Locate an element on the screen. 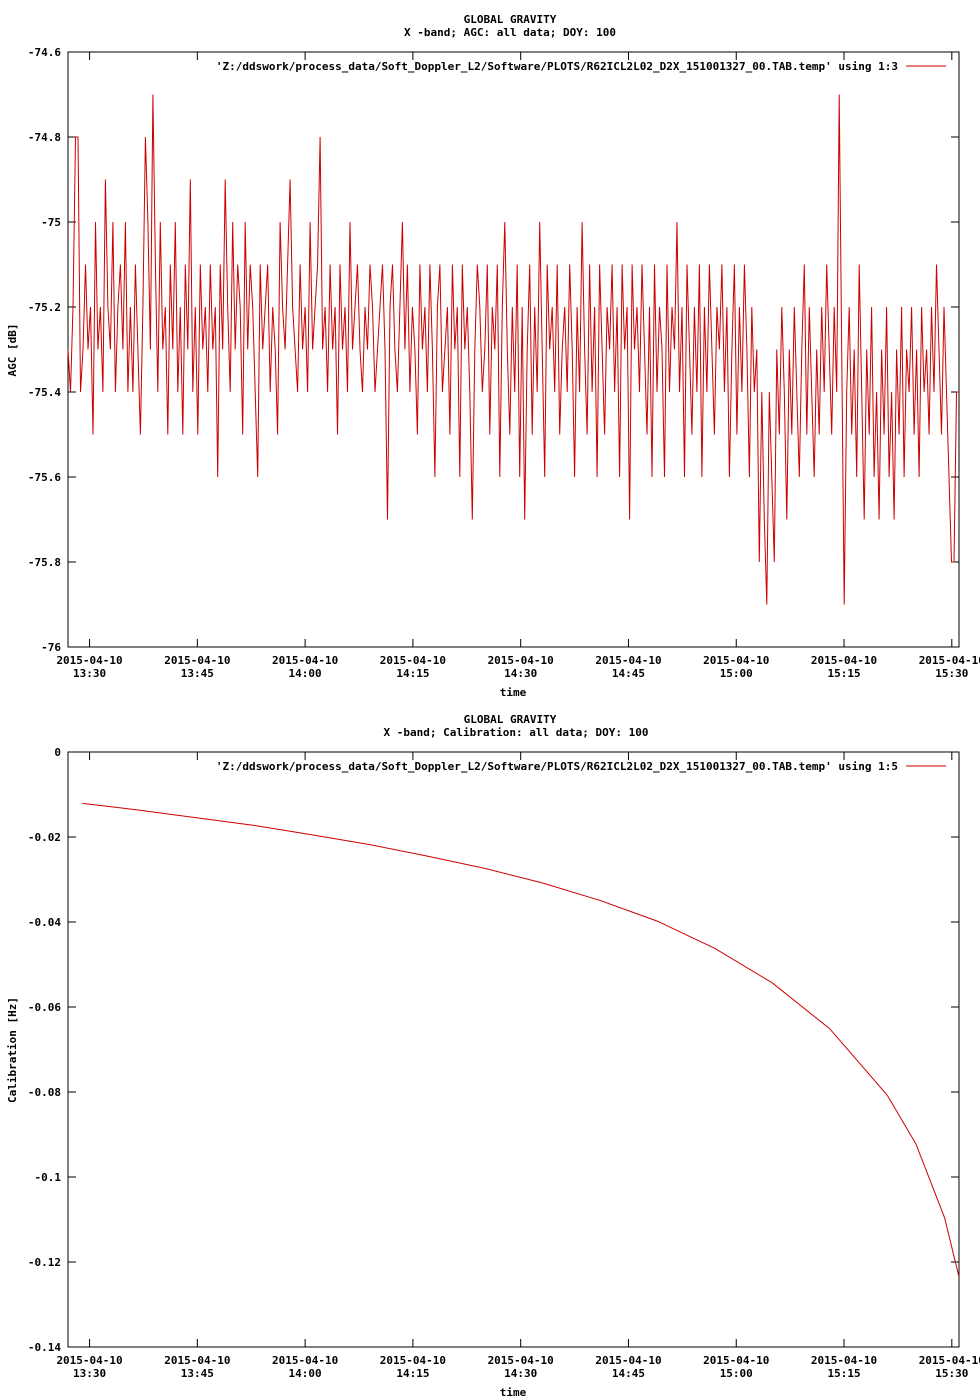  calibration-x-tick-time: 15:00 is located at coordinates (736, 1373).